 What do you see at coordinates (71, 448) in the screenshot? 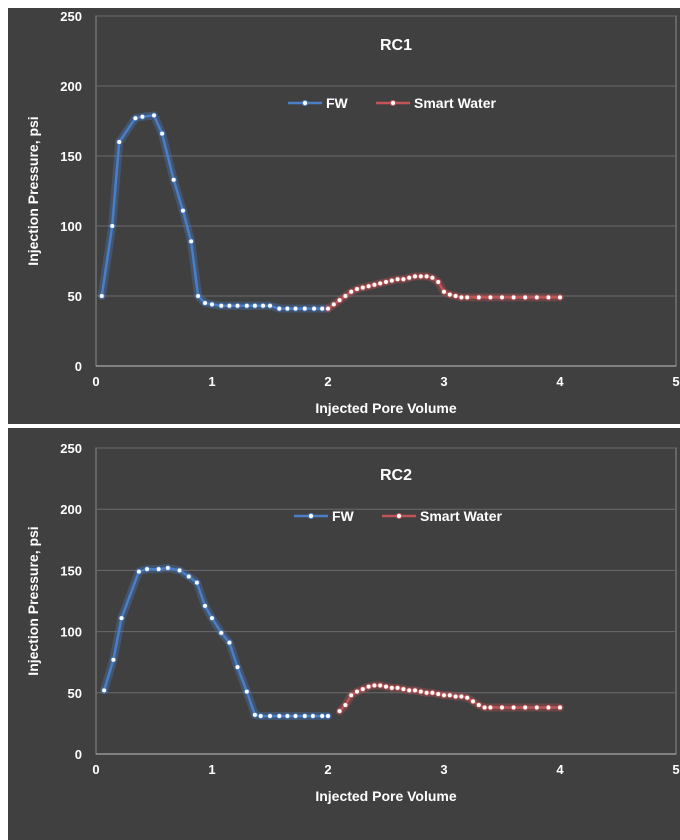
I see `y-tick-label: 250` at bounding box center [71, 448].